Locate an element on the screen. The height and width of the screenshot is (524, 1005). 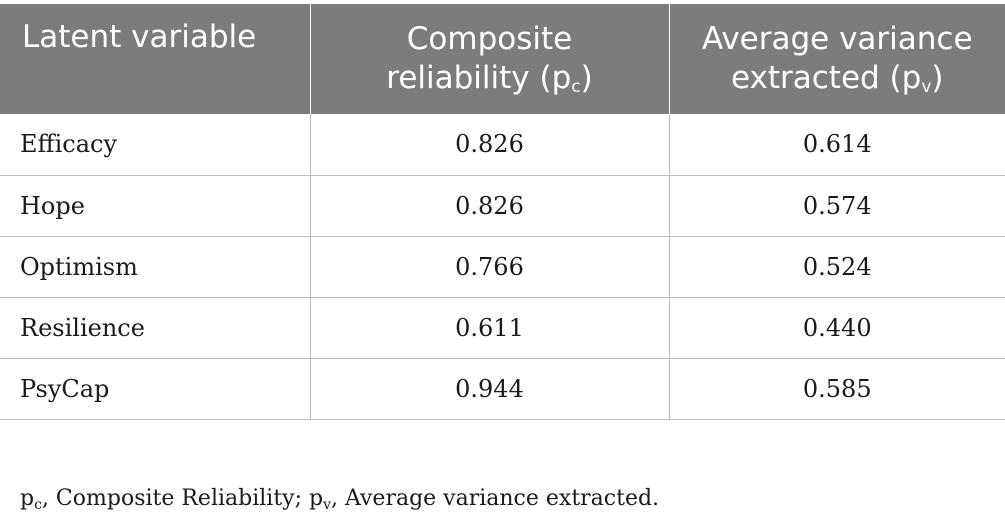
table-row: Optimism 0.766 0.524 is located at coordinates (502, 267).